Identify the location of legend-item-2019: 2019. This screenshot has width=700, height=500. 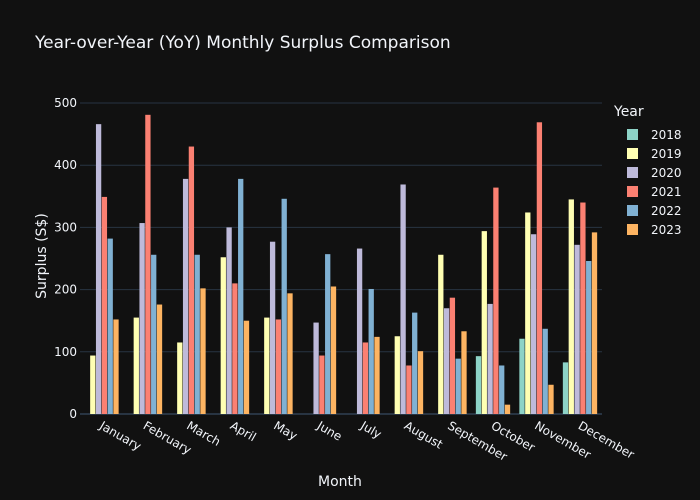
(648, 153).